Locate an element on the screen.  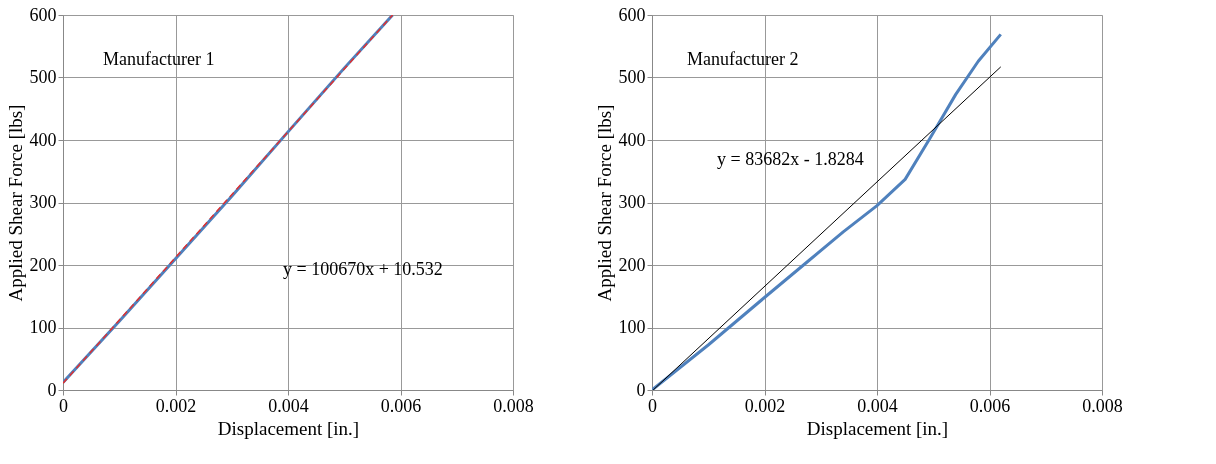
annotation: Manufacturer 1 is located at coordinates (159, 59).